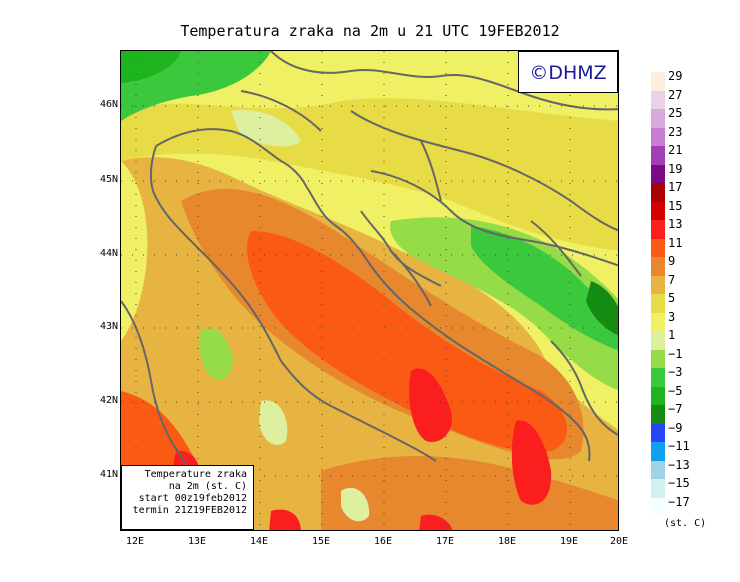 Image resolution: width=740 pixels, height=582 pixels. What do you see at coordinates (108, 474) in the screenshot?
I see `lat-label-41n: 41N` at bounding box center [108, 474].